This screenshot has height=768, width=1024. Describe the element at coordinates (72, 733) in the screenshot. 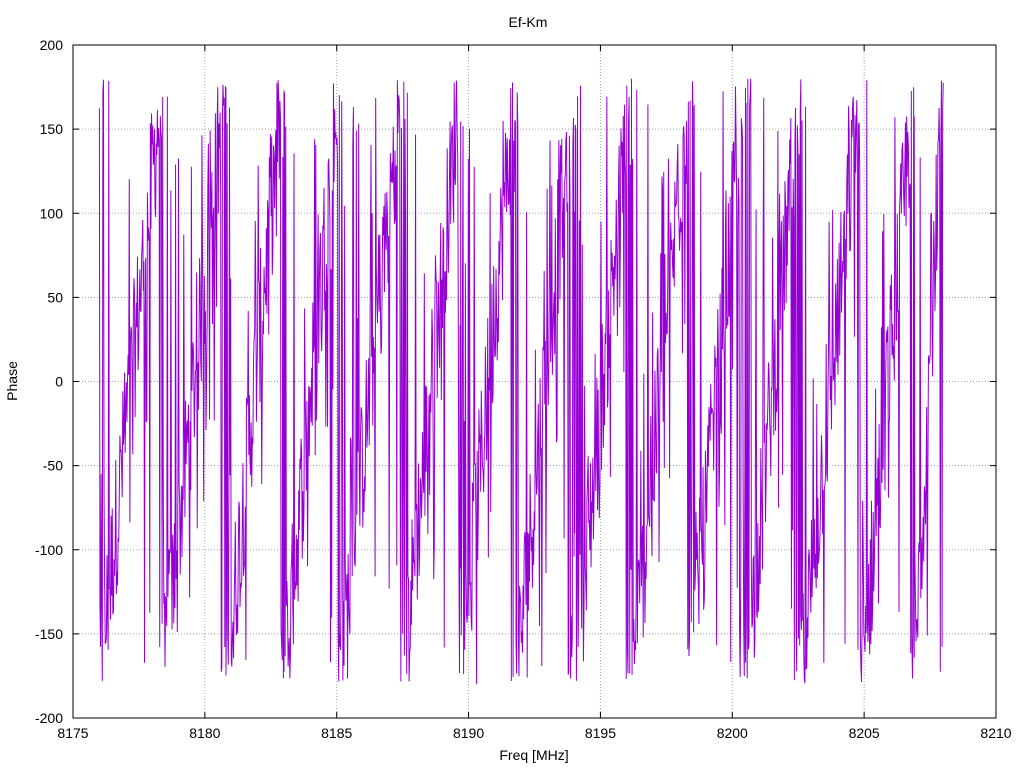

I see `x-tick-label: 8175` at that location.